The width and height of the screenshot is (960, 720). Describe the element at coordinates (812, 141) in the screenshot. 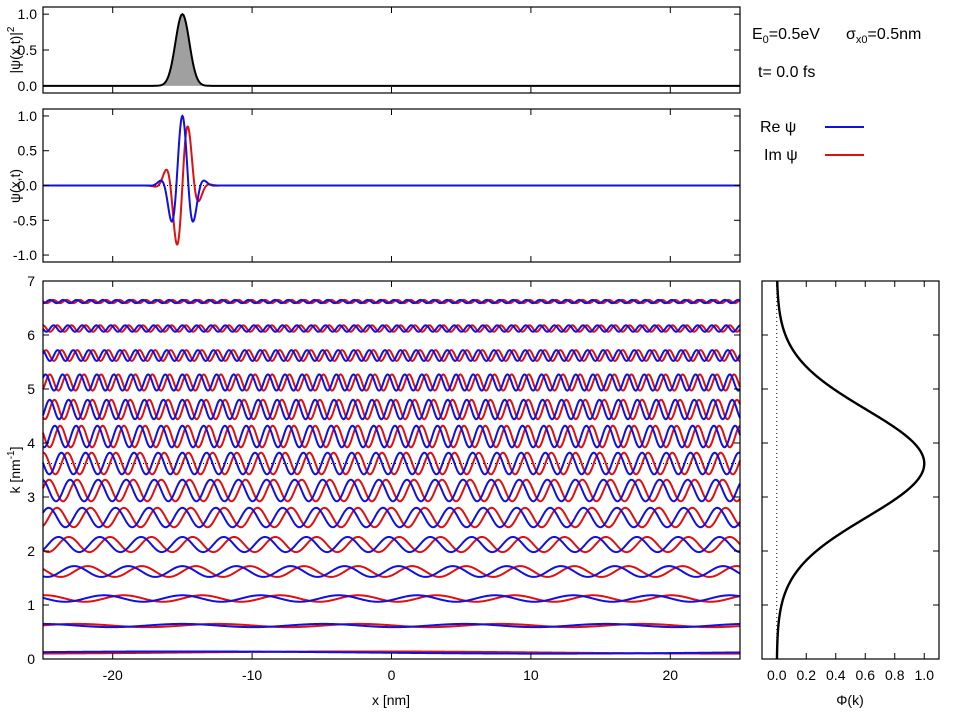

I see `legend: Re ψ Im ψ` at that location.